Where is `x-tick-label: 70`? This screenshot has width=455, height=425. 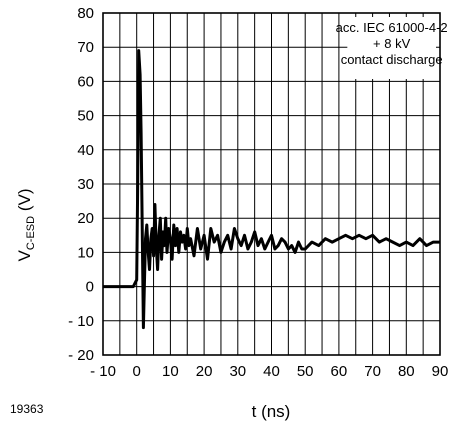
x-tick-label: 70 is located at coordinates (372, 371).